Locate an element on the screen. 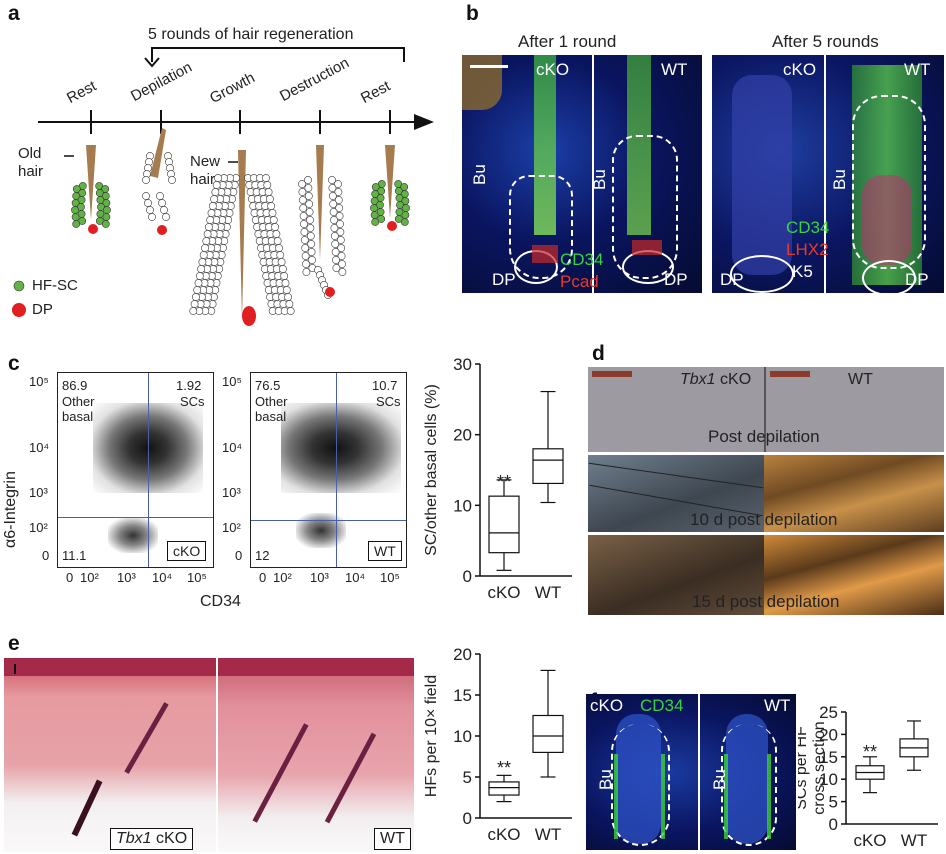 This screenshot has height=854, width=946. regeneration-bracket is located at coordinates (278, 54).